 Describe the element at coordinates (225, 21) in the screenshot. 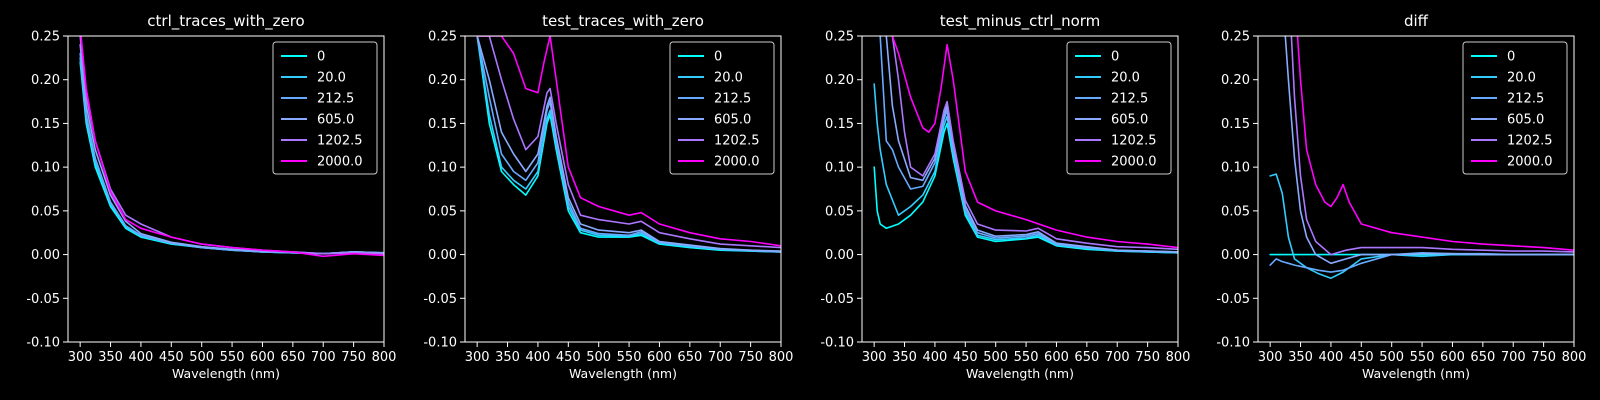

I see `chart-title: ctrl_traces_with_zero` at that location.